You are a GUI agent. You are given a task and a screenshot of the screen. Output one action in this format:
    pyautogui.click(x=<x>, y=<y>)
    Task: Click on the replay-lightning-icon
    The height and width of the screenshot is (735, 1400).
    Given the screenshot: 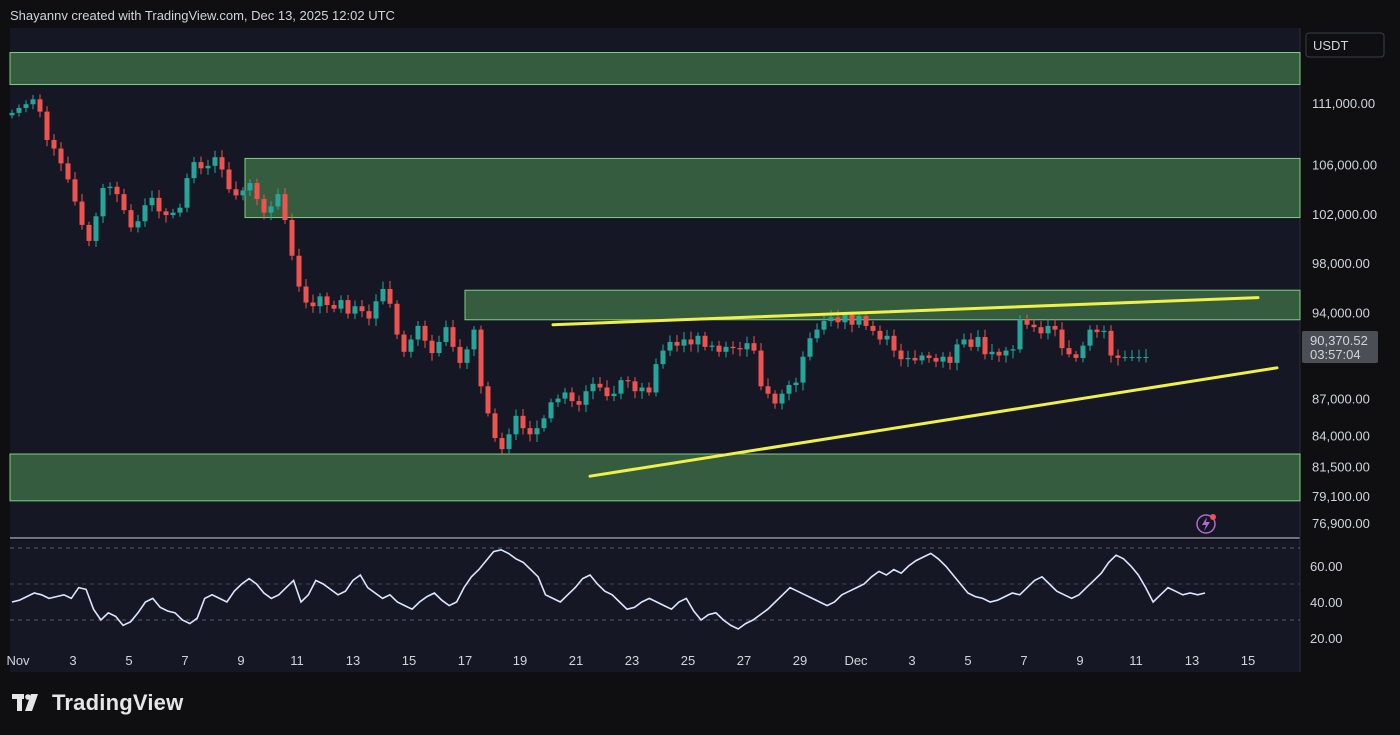 What is the action you would take?
    pyautogui.click(x=1206, y=524)
    